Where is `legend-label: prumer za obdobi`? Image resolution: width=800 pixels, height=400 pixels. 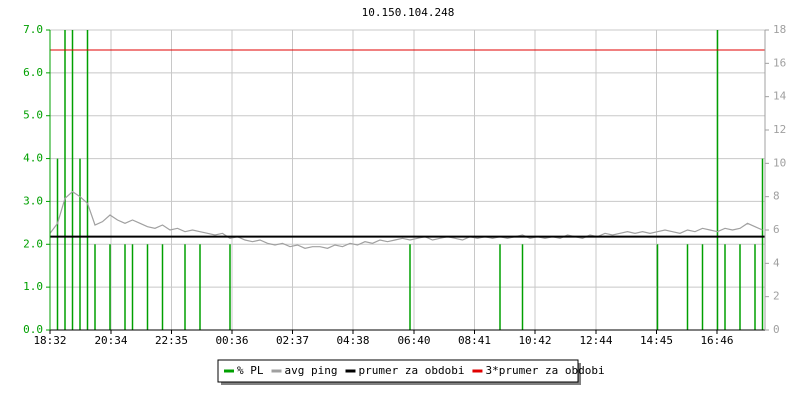 legend-label: prumer za obdobi is located at coordinates (411, 370).